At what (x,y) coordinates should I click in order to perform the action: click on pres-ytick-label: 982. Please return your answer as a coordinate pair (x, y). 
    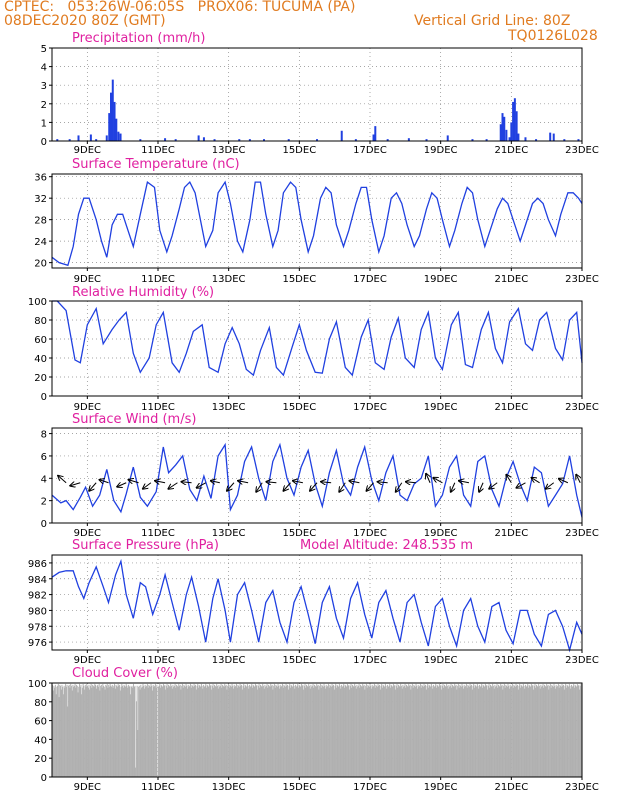
    Looking at the image, I should click on (37, 596).